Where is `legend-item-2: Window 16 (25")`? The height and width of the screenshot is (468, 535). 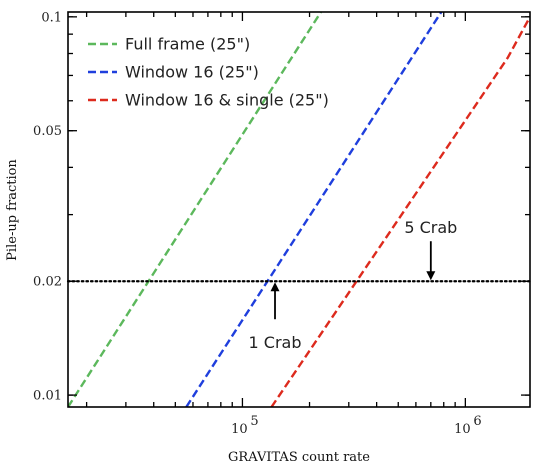 legend-item-2: Window 16 (25") is located at coordinates (173, 72).